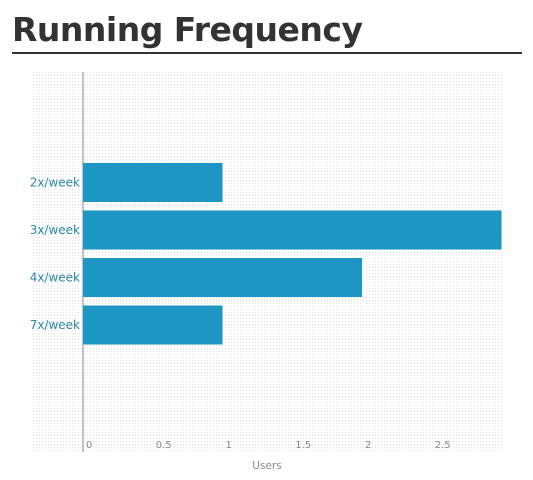 This screenshot has width=533, height=480. Describe the element at coordinates (229, 445) in the screenshot. I see `x-tick-label: 1` at that location.